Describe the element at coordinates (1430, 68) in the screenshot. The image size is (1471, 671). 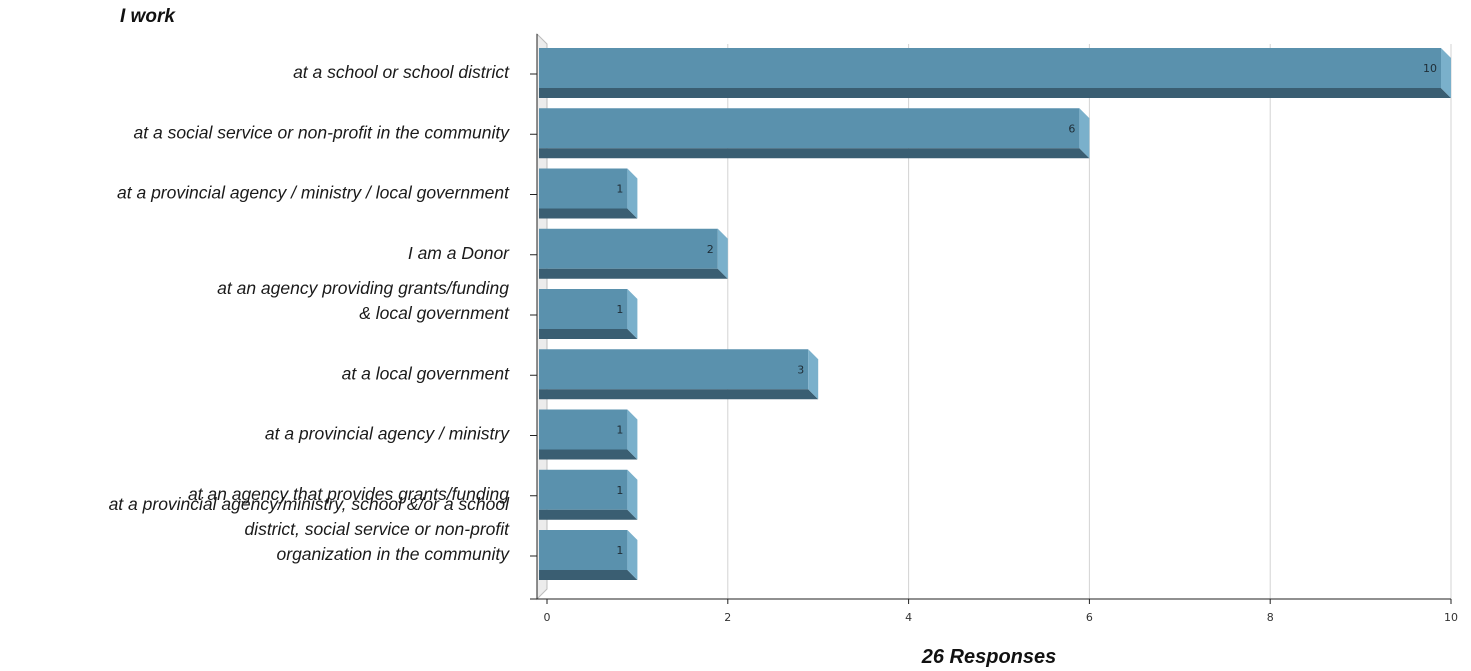
I see `data-label: 10` at that location.